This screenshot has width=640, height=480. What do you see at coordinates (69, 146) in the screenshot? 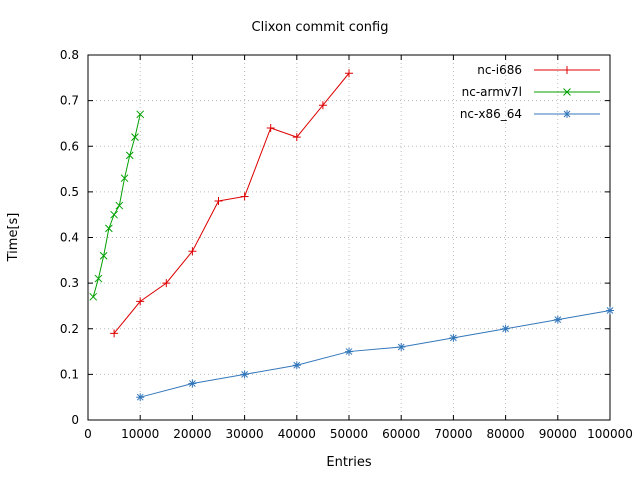
I see `svg-text: 0.6` at bounding box center [69, 146].